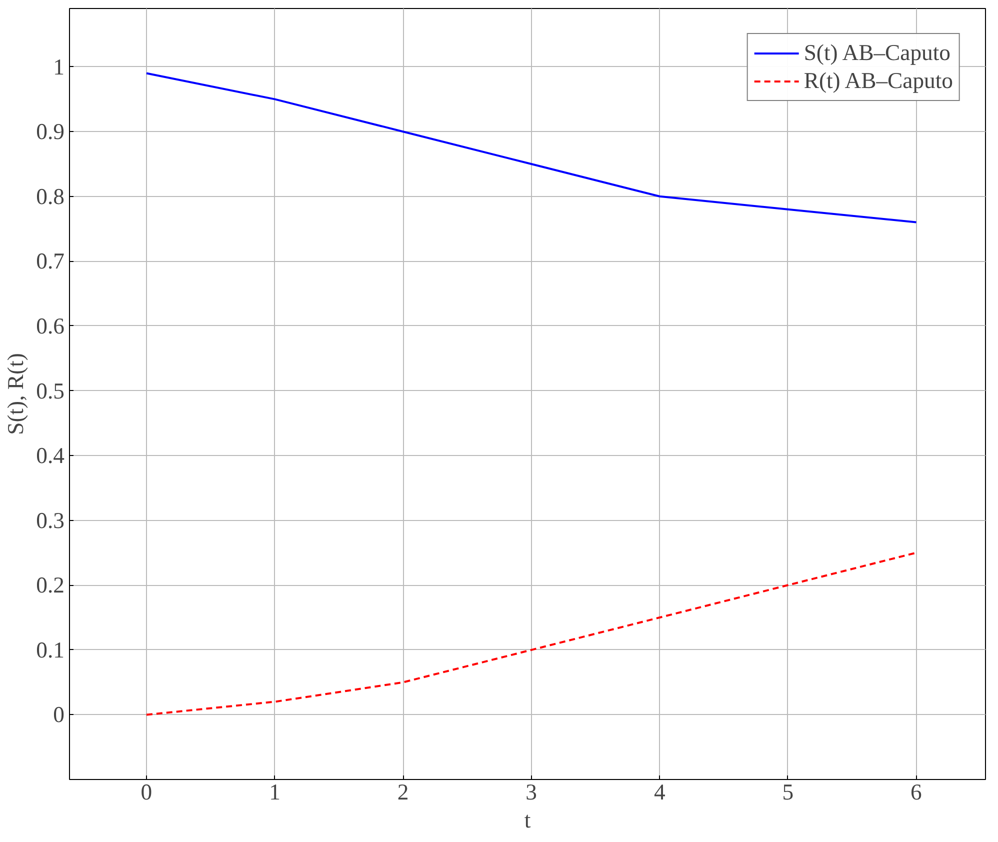  What do you see at coordinates (50, 649) in the screenshot?
I see `y-tick-label: 0.1` at bounding box center [50, 649].